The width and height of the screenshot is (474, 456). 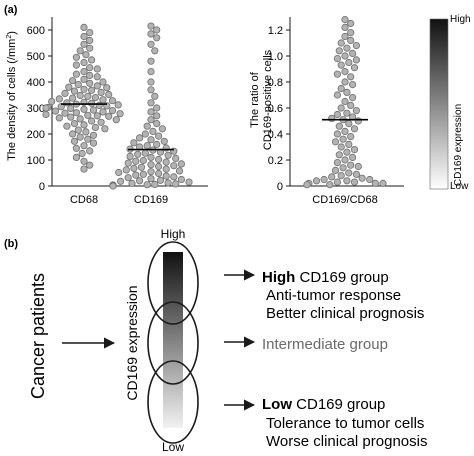 What do you see at coordinates (325, 277) in the screenshot?
I see `high-group-title: High CD169 group` at bounding box center [325, 277].